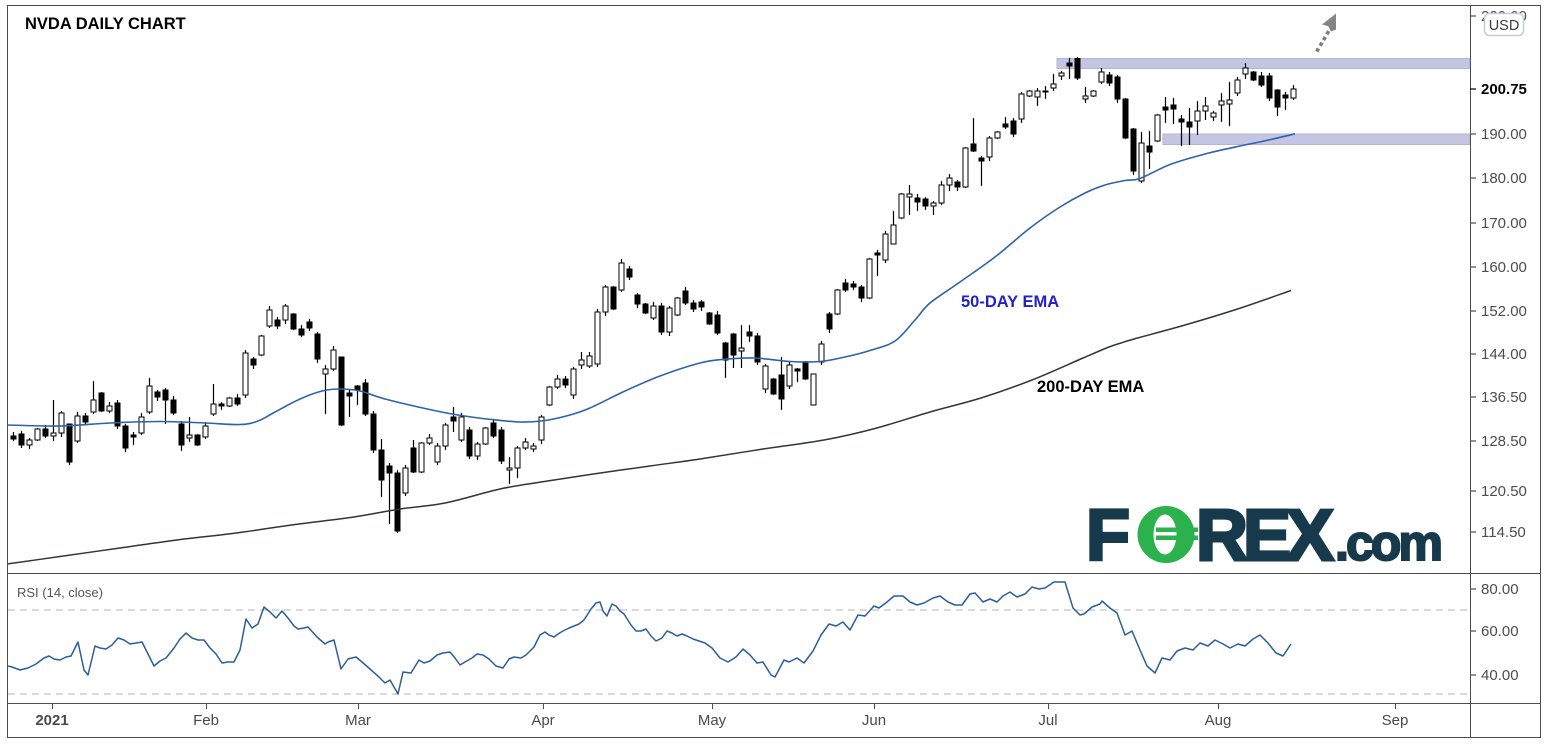 The height and width of the screenshot is (750, 1549). I want to click on svg-text: 170.00, so click(1504, 223).